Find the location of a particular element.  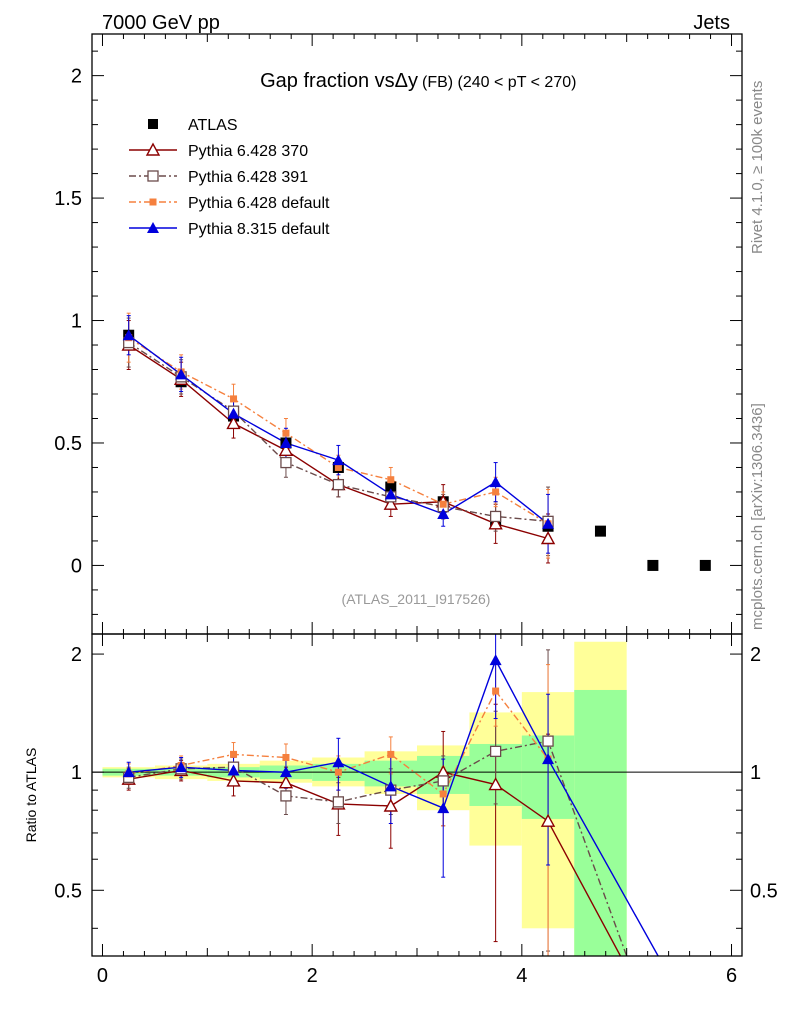

x-tick-label: 4 is located at coordinates (521, 976).